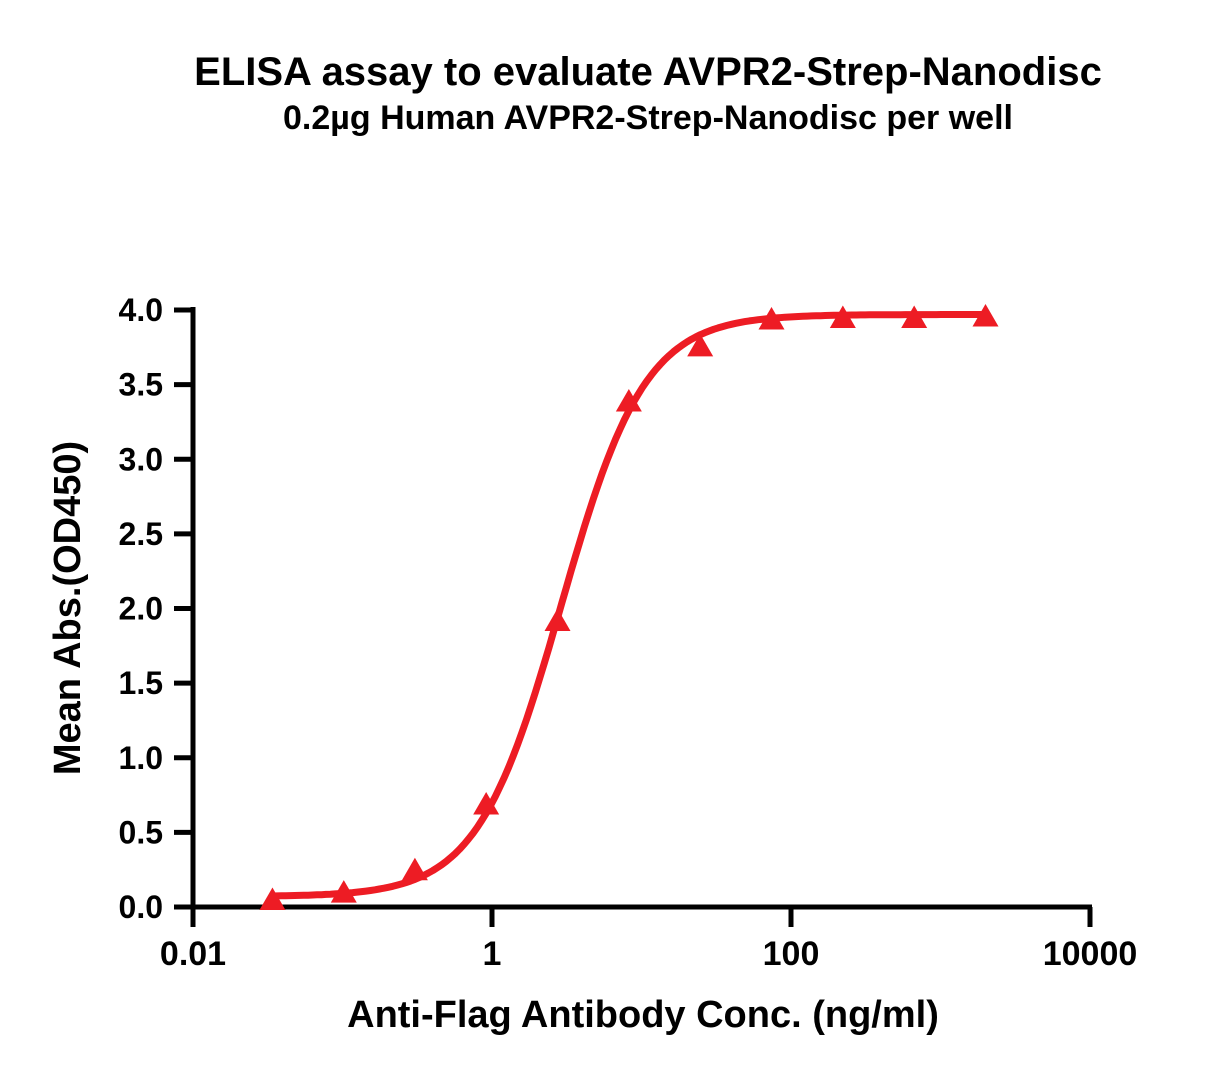 The image size is (1217, 1075). Describe the element at coordinates (141, 385) in the screenshot. I see `y-tick-label: 3.5` at that location.